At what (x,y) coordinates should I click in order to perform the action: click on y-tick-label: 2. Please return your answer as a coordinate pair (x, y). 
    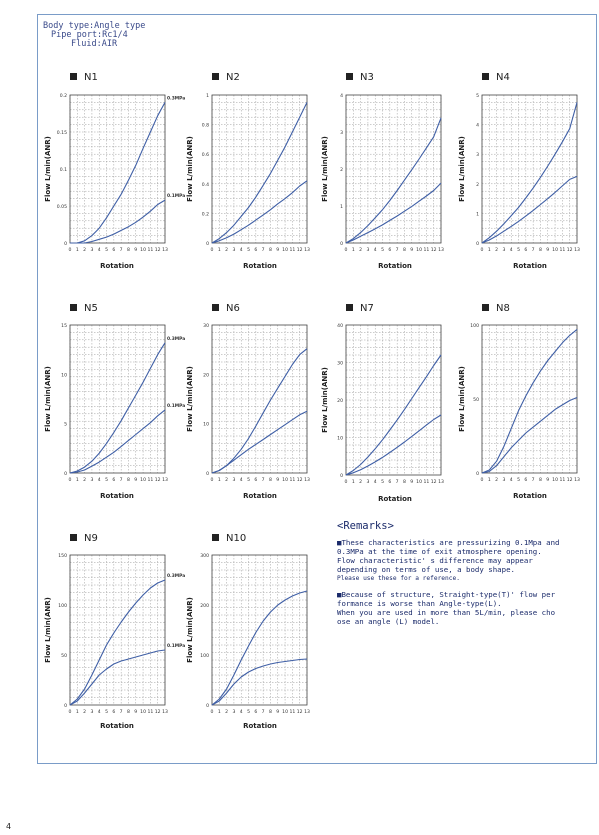
    Looking at the image, I should click on (477, 185).